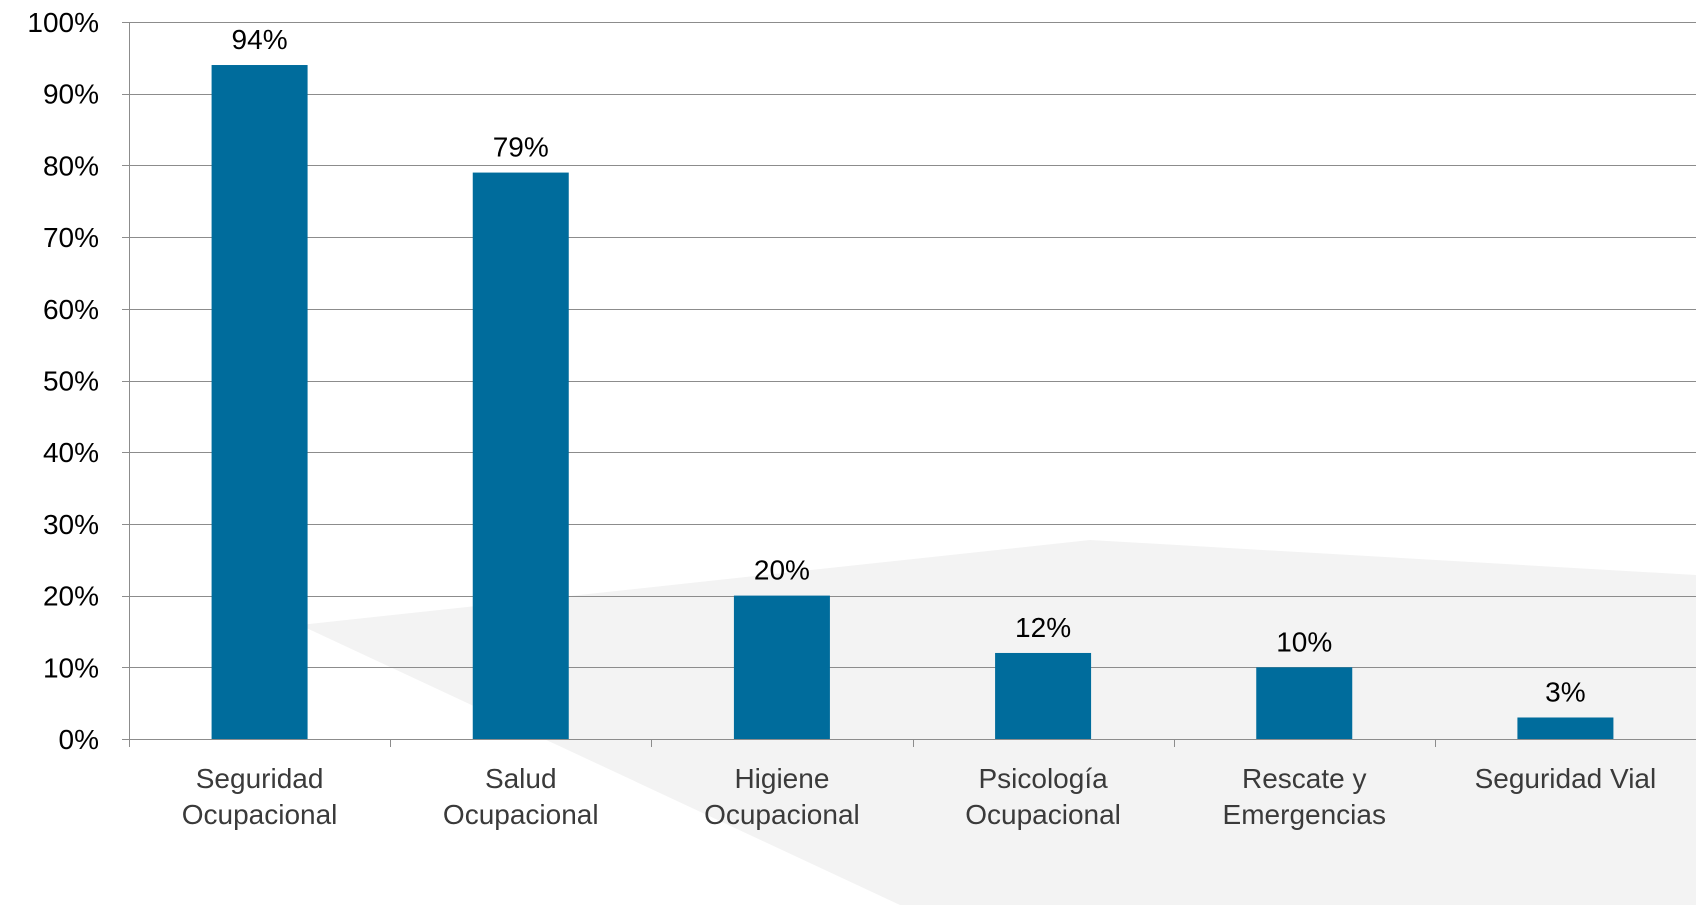 The image size is (1696, 905). What do you see at coordinates (521, 796) in the screenshot?
I see `category-label: Salud Ocupacional` at bounding box center [521, 796].